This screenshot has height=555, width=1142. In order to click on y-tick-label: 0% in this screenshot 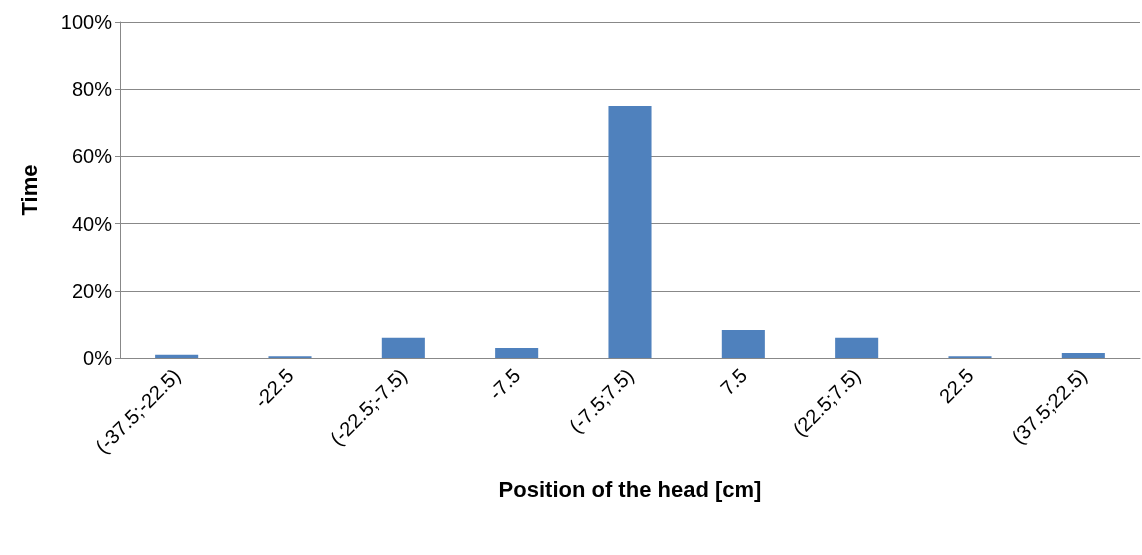, I will do `click(98, 358)`.